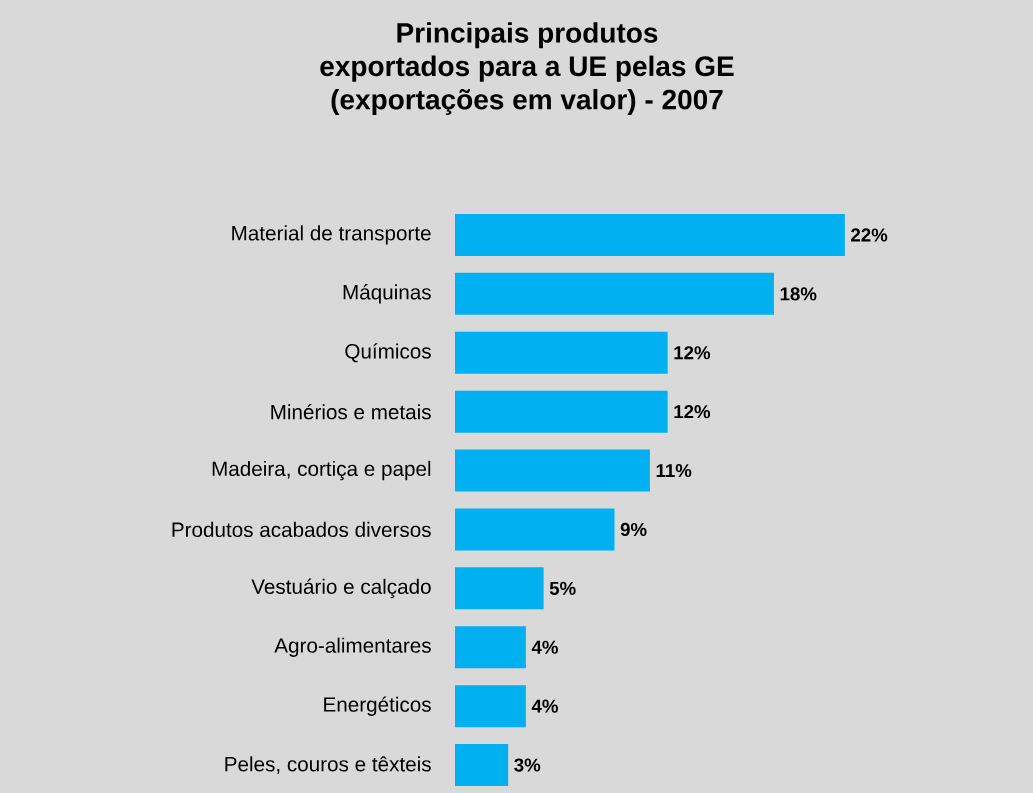  I want to click on y-tick-label: Agro-alimentares, so click(352, 647).